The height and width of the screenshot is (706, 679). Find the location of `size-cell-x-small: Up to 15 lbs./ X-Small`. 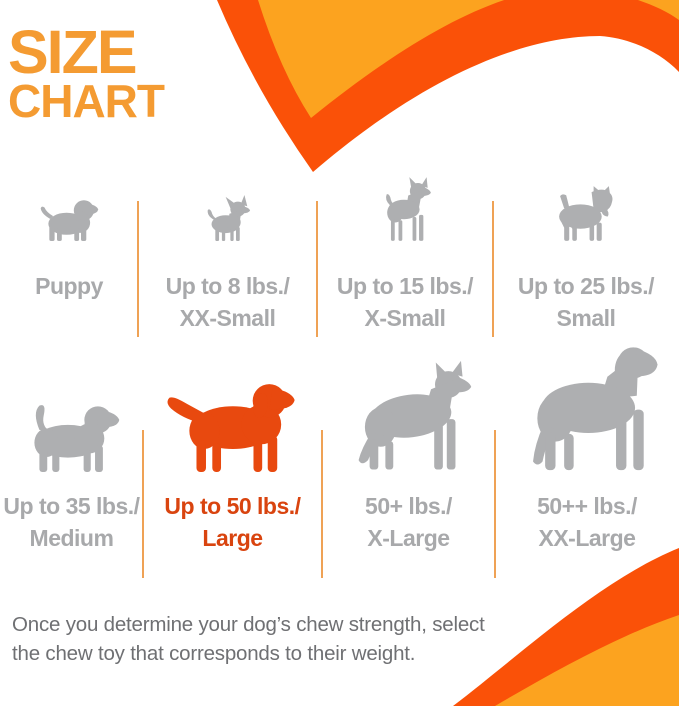

size-cell-x-small: Up to 15 lbs./ X-Small is located at coordinates (405, 258).